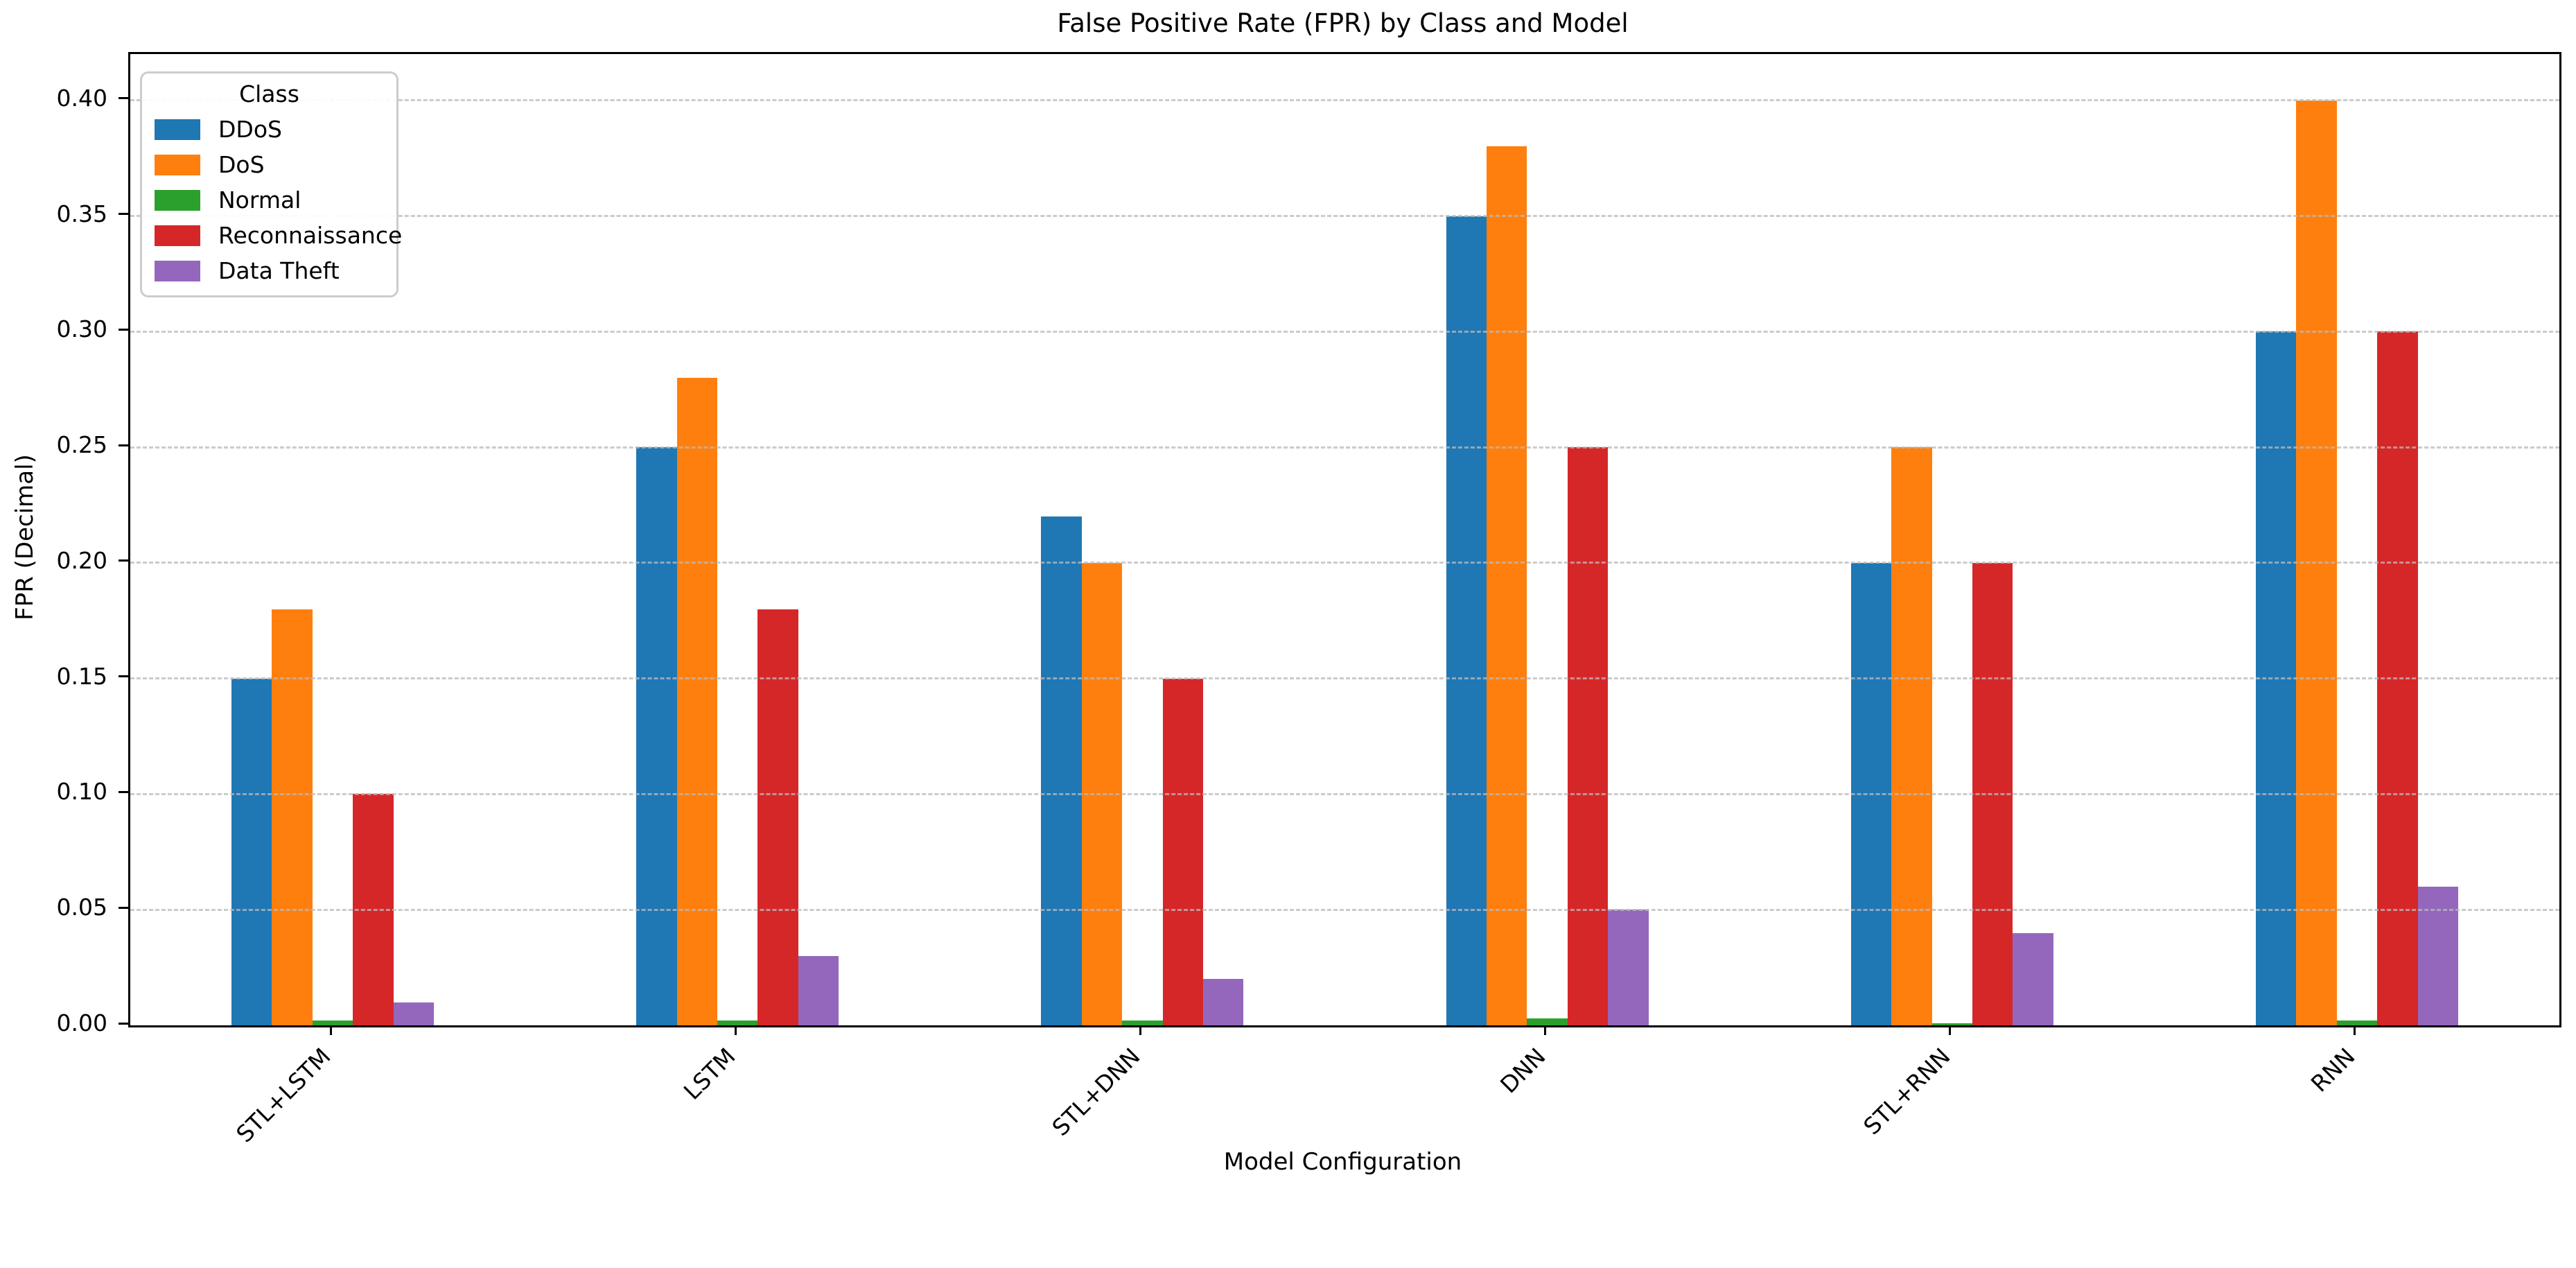 Image resolution: width=2576 pixels, height=1268 pixels. Describe the element at coordinates (269, 164) in the screenshot. I see `legend-entry-dos: DoS` at that location.